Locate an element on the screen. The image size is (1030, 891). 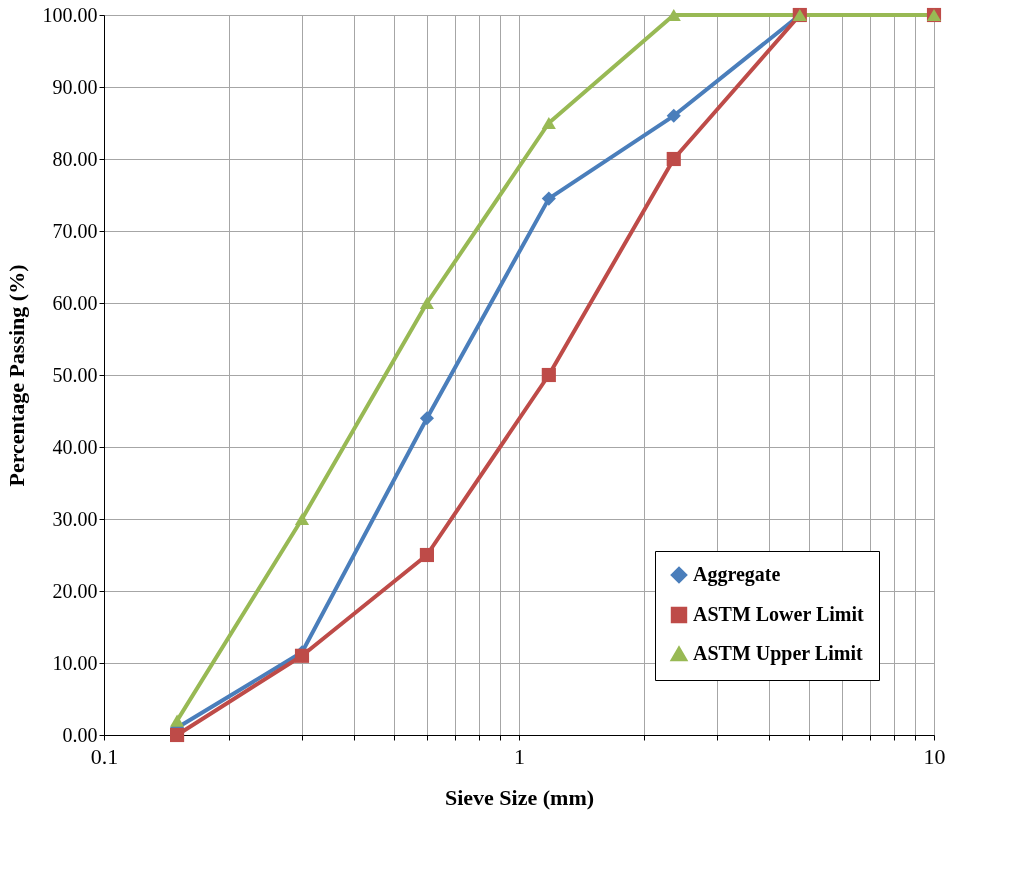
y-tick-label: 10.00 is located at coordinates (75, 662).